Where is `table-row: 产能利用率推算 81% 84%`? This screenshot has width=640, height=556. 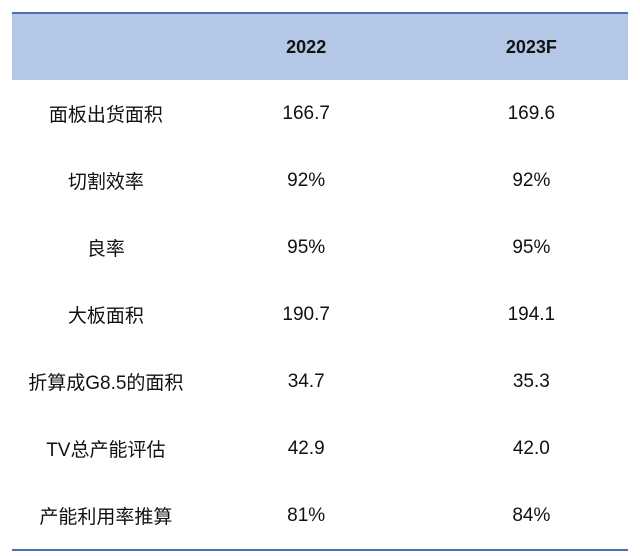 table-row: 产能利用率推算 81% 84% is located at coordinates (320, 515).